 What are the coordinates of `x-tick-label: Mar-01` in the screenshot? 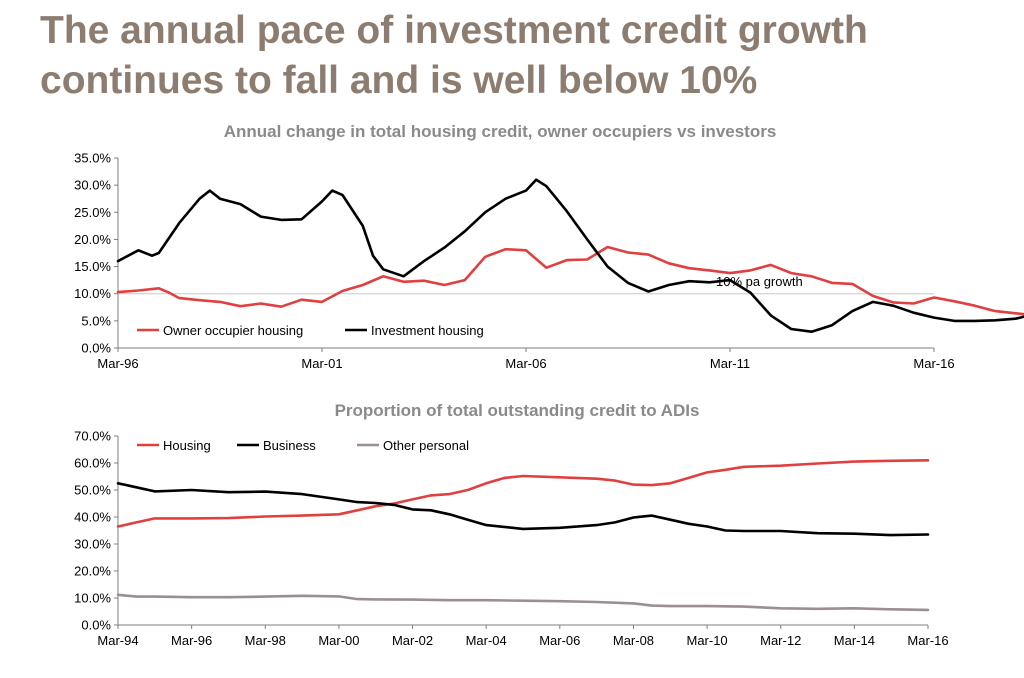 It's located at (321, 363).